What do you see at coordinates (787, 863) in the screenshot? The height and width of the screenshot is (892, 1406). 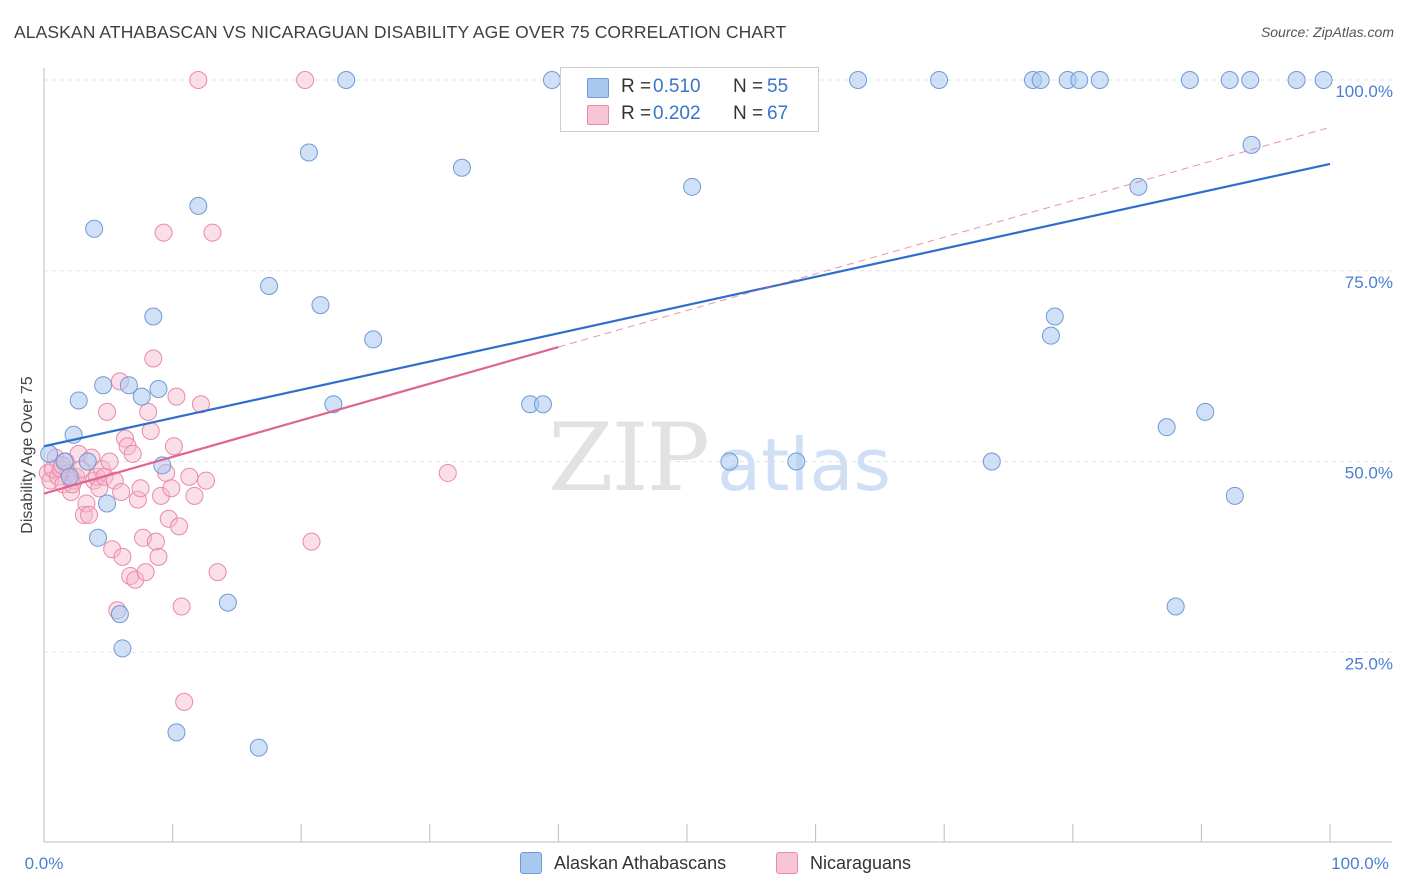 I see `nicaraguan-legend-swatch` at bounding box center [787, 863].